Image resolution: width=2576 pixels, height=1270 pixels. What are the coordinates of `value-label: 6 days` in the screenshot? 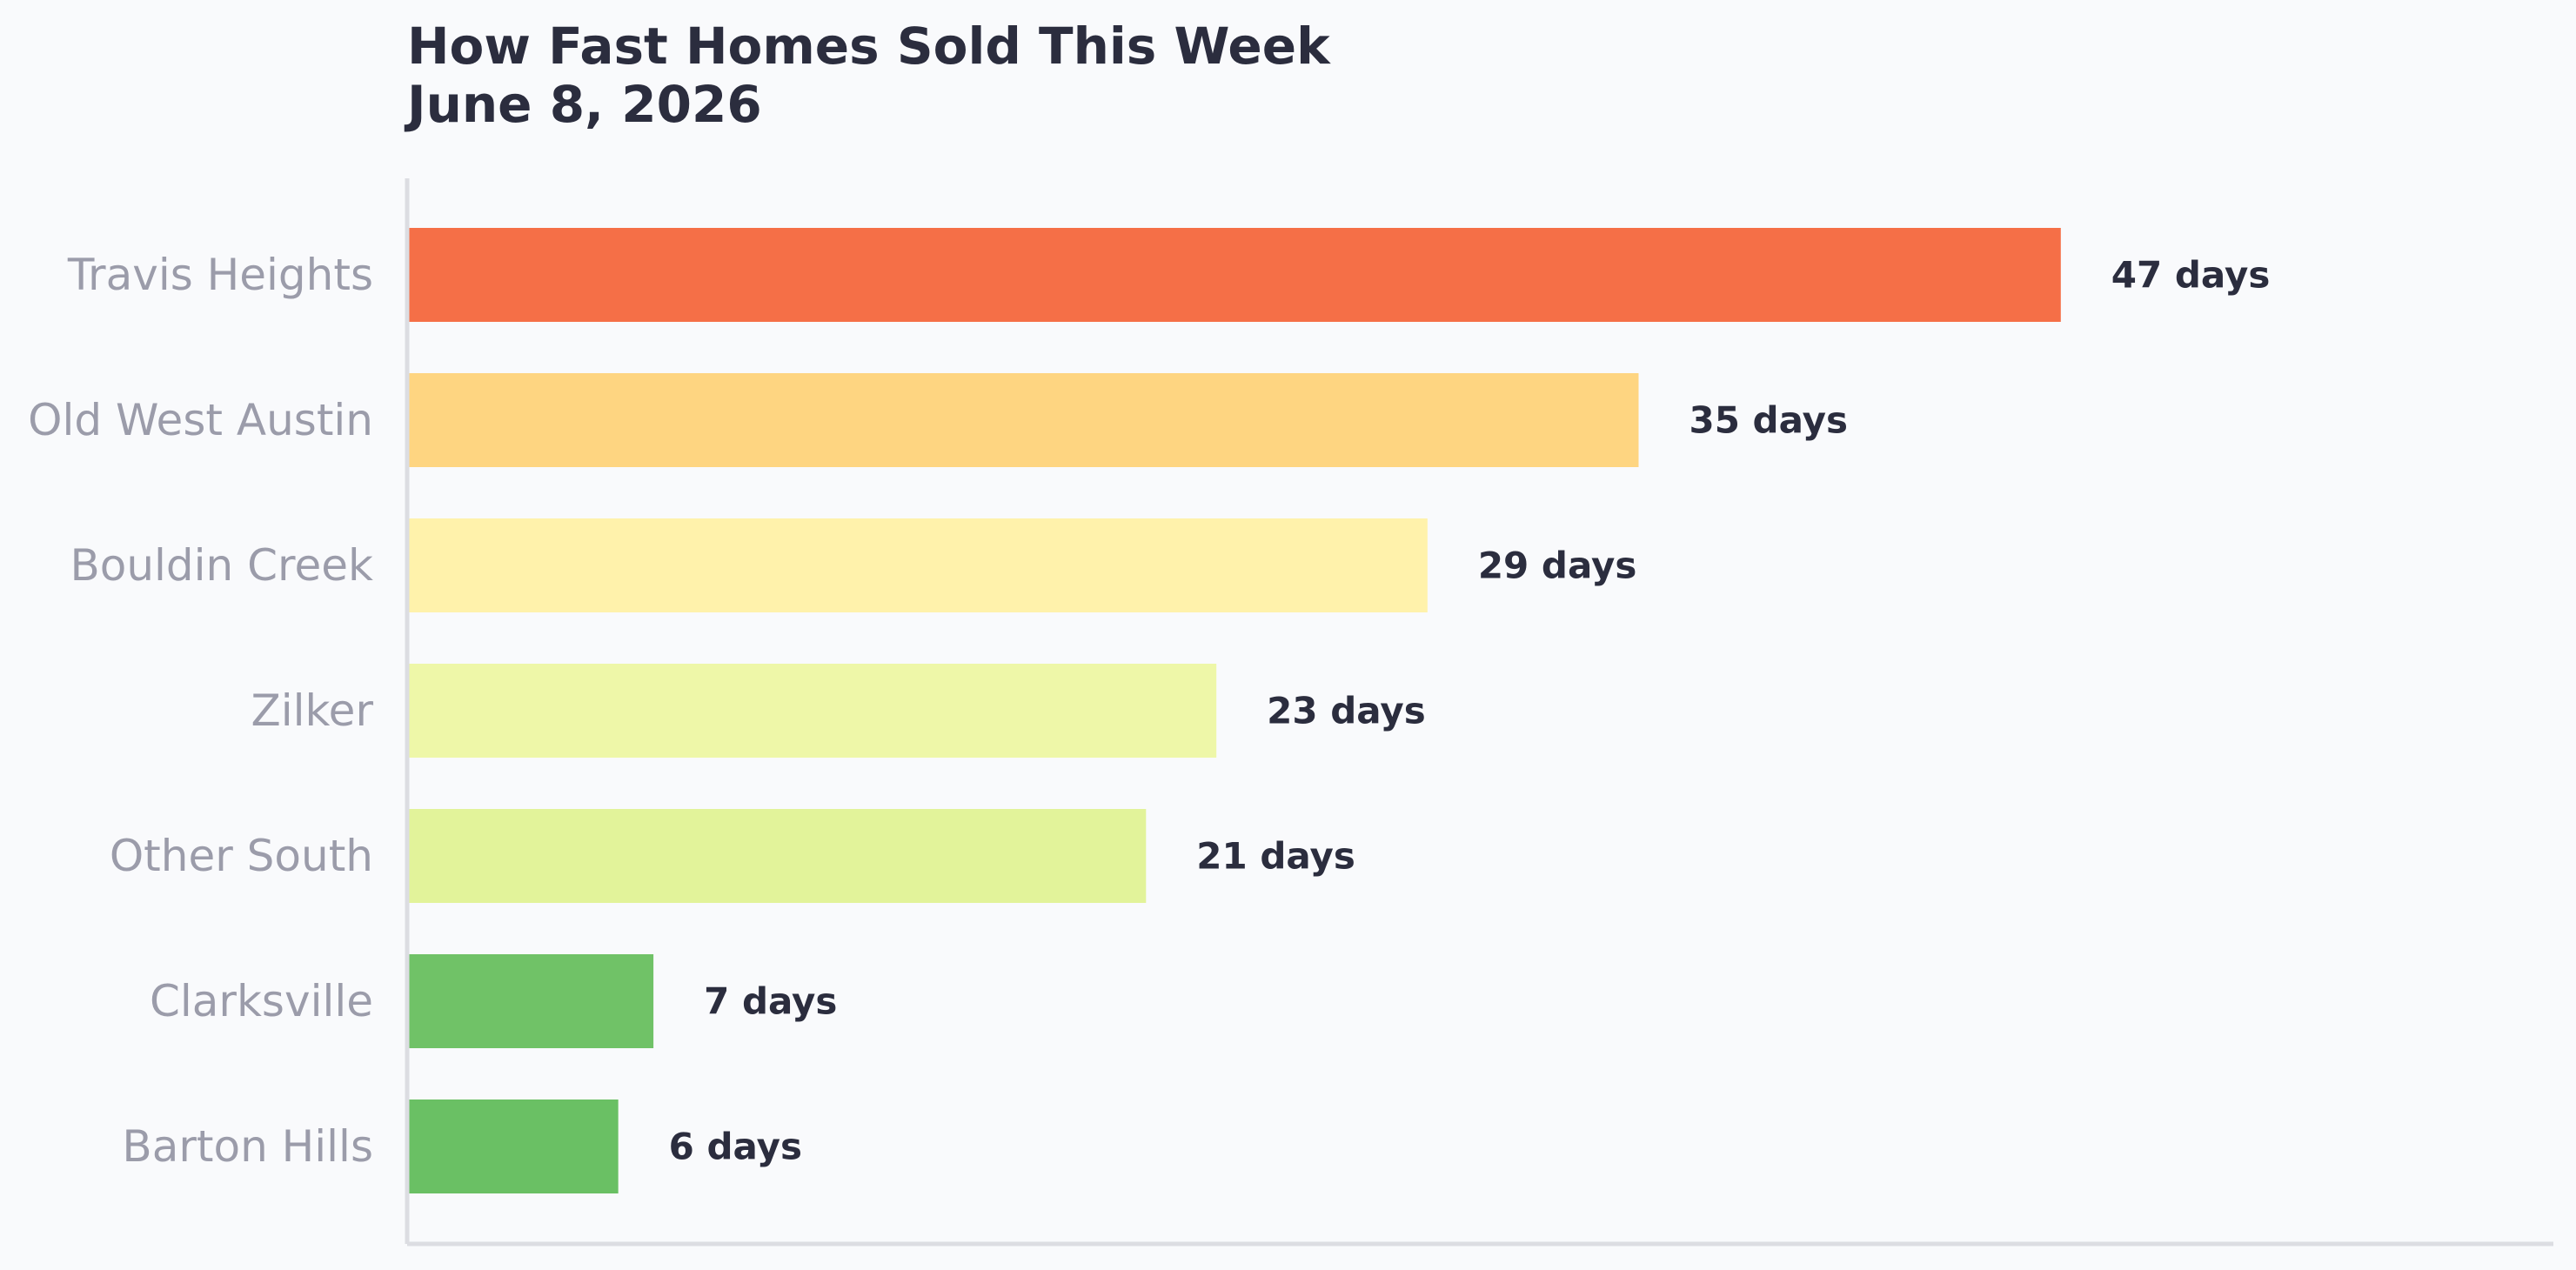 It's located at (735, 1147).